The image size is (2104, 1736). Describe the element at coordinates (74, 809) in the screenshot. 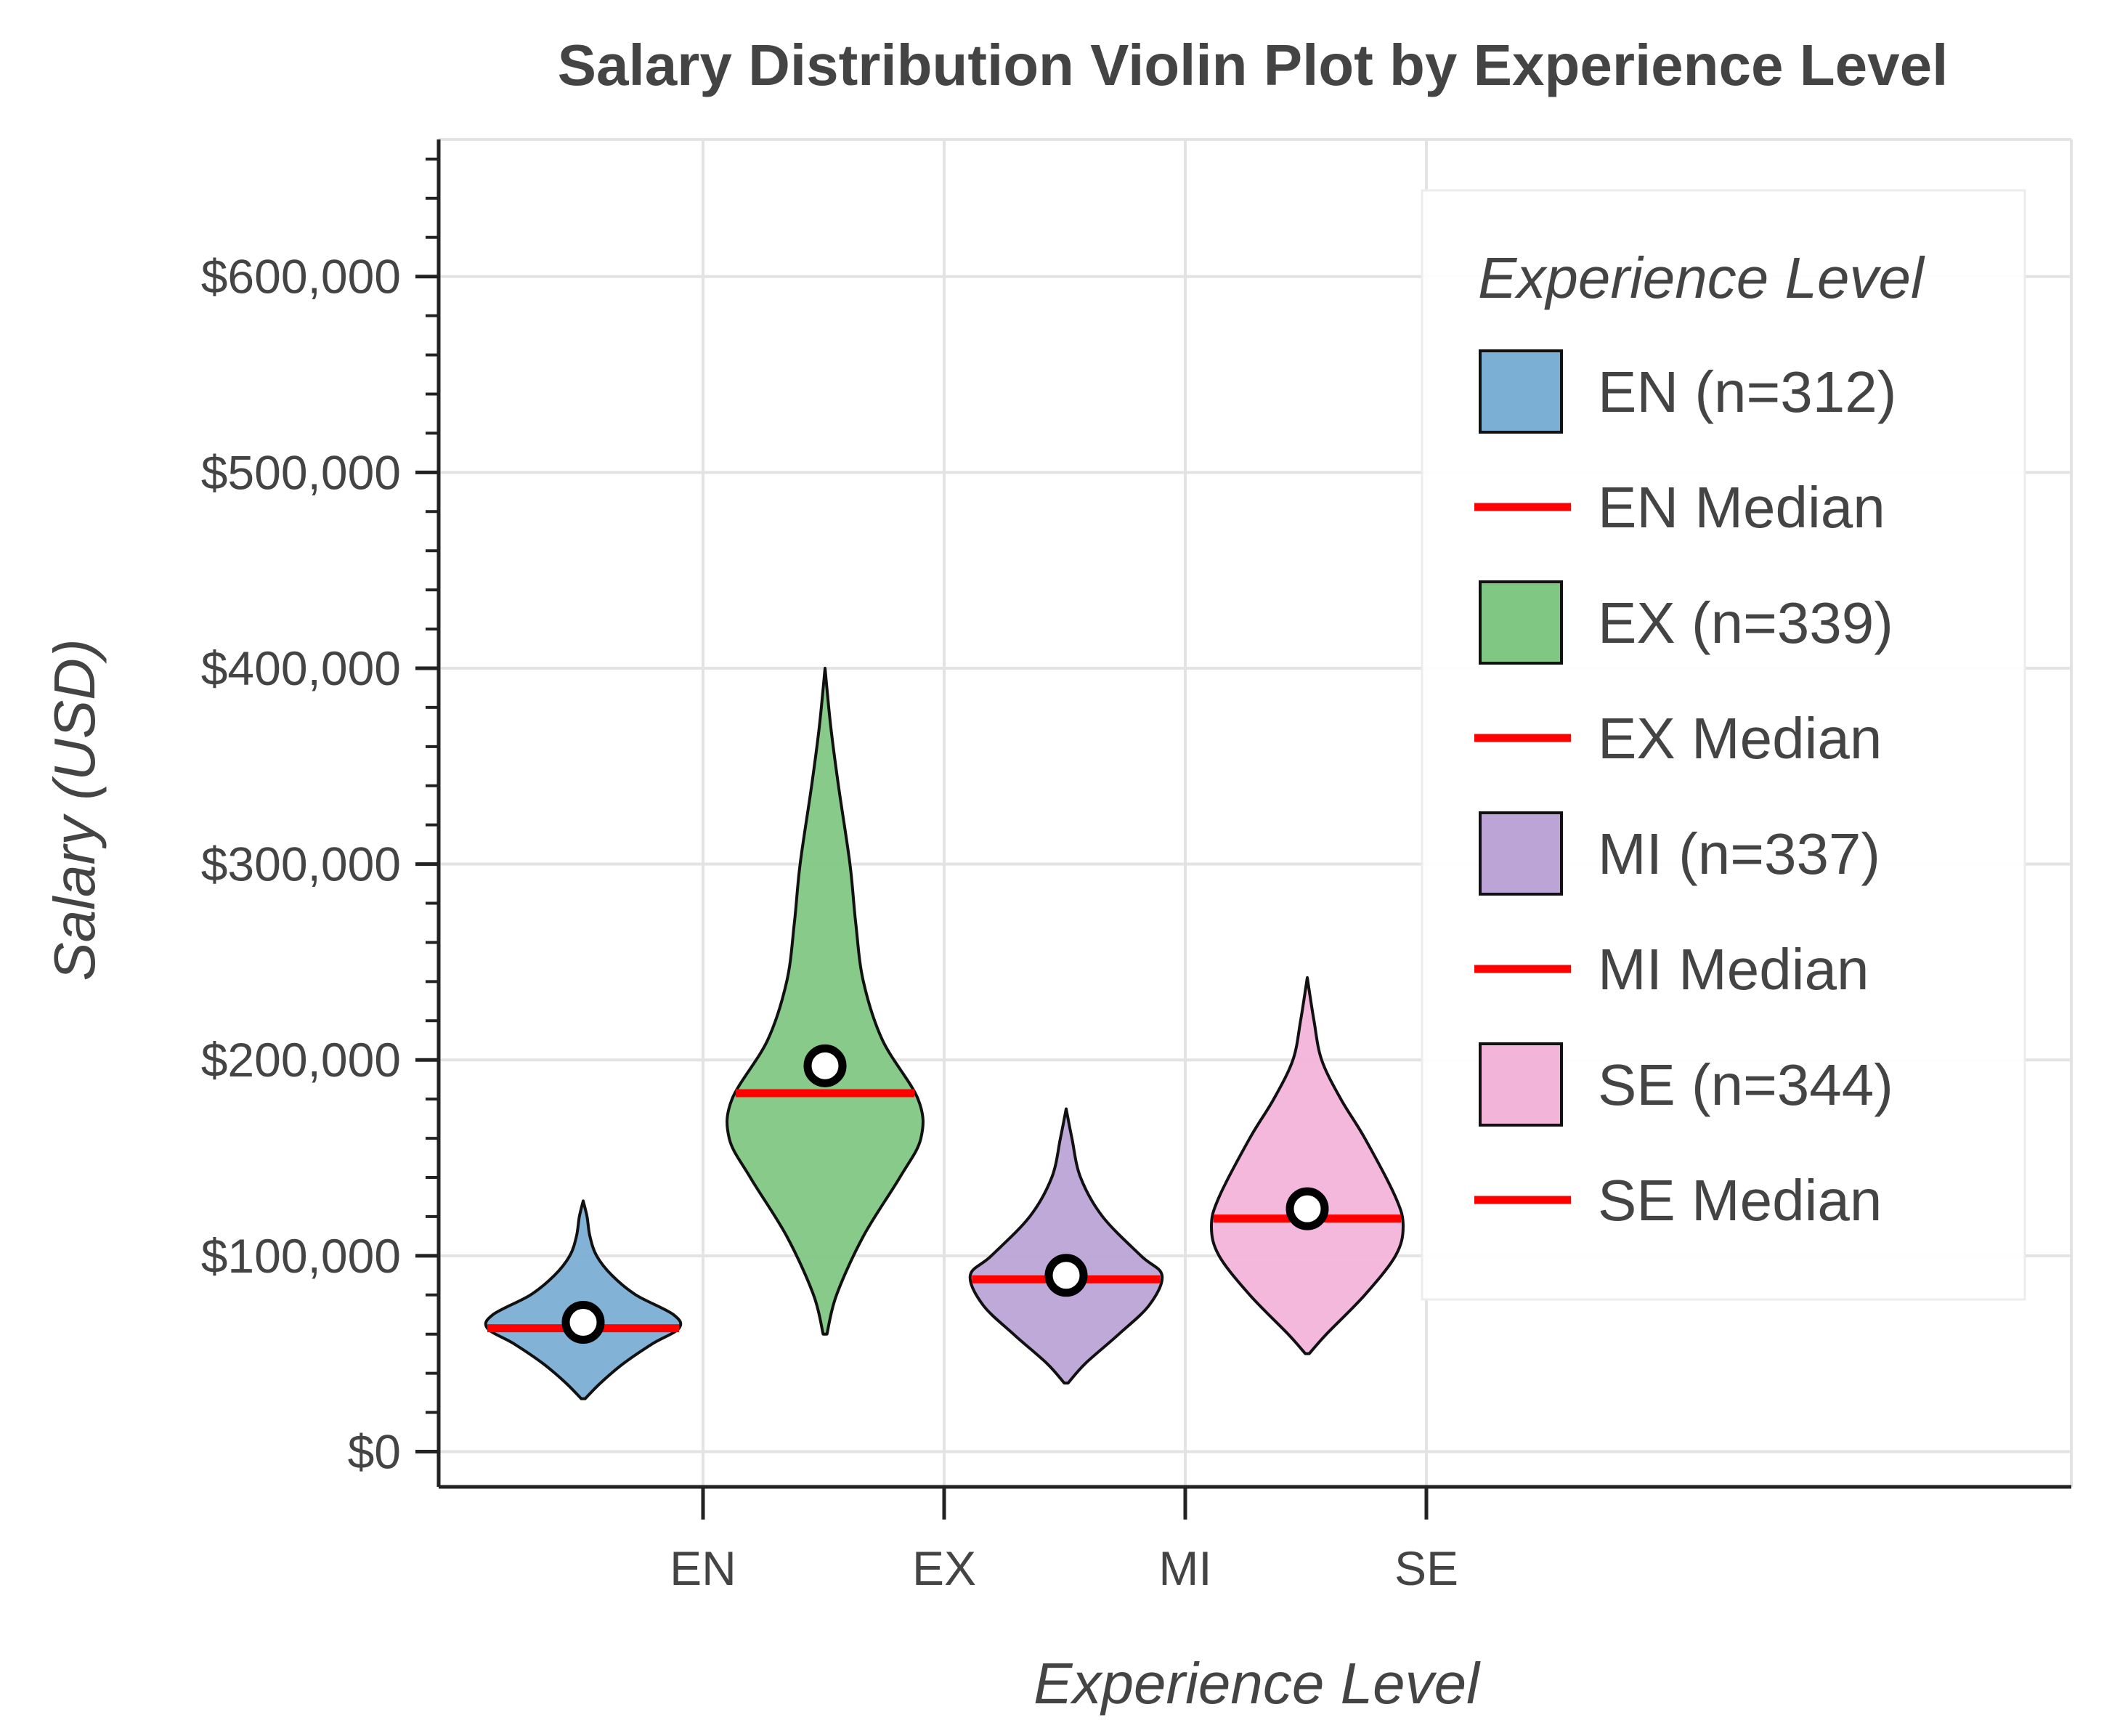

I see `y-axis-label: Salary (USD)` at that location.